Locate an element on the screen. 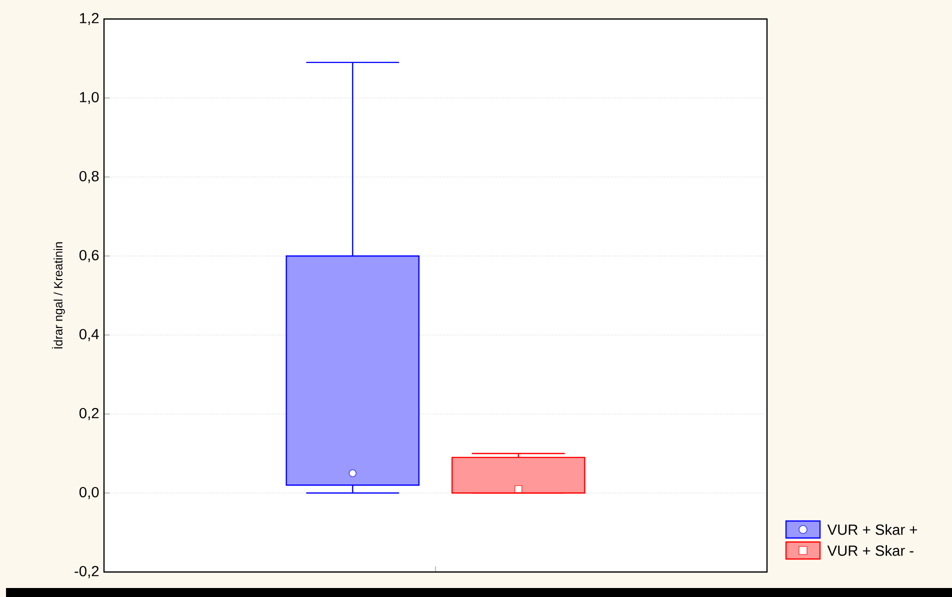 This screenshot has width=952, height=597. y-tick-label: 1,2 is located at coordinates (89, 19).